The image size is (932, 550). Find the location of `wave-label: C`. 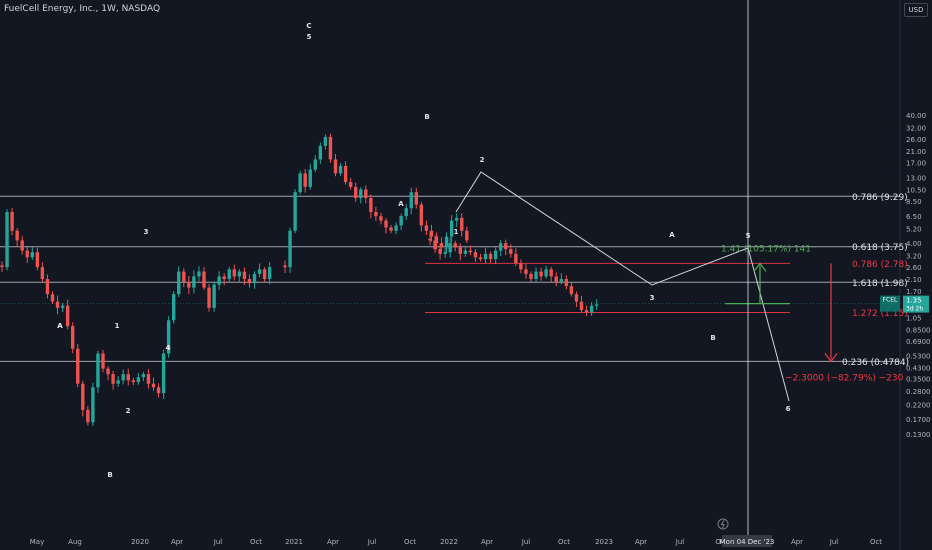

wave-label: C is located at coordinates (308, 26).